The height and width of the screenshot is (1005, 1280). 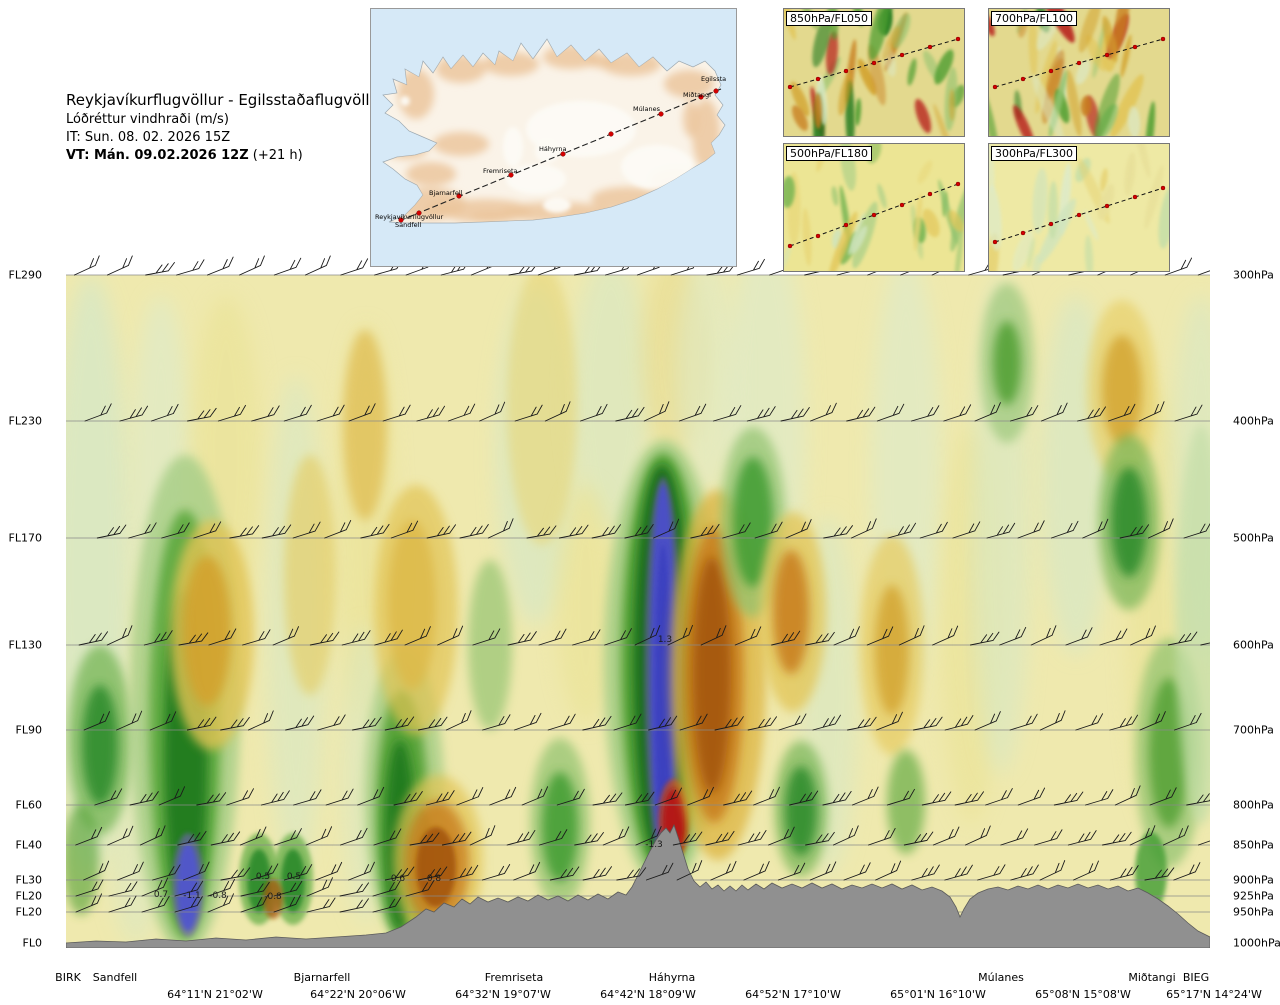 What do you see at coordinates (446, 193) in the screenshot?
I see `waypoint-label: Bjarnarfell` at bounding box center [446, 193].